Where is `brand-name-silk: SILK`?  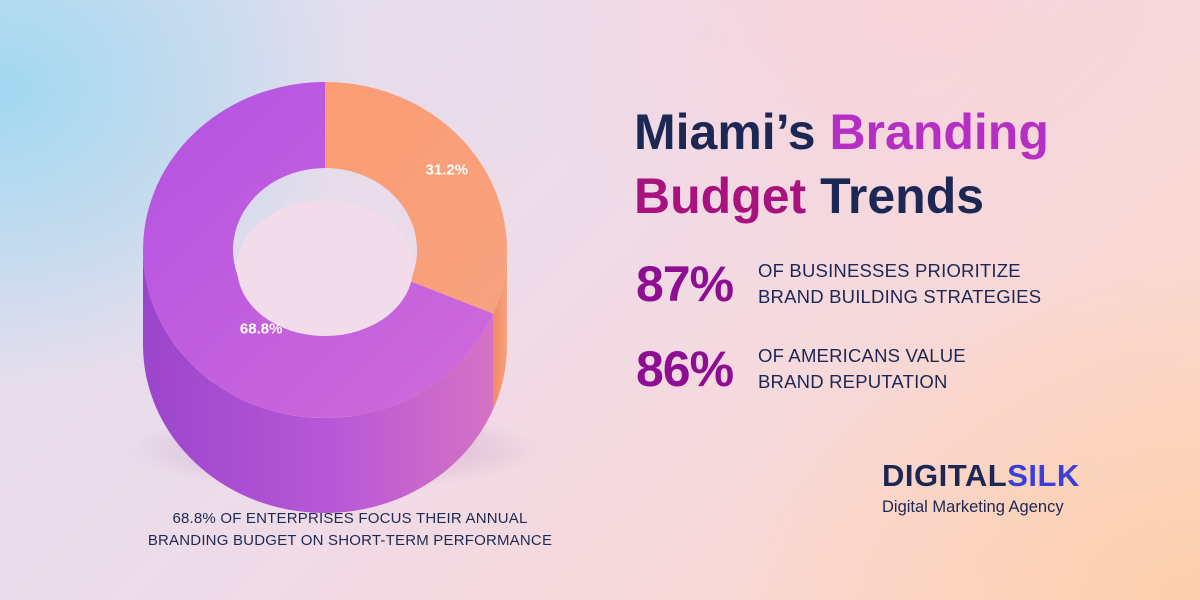
brand-name-silk: SILK is located at coordinates (1043, 475).